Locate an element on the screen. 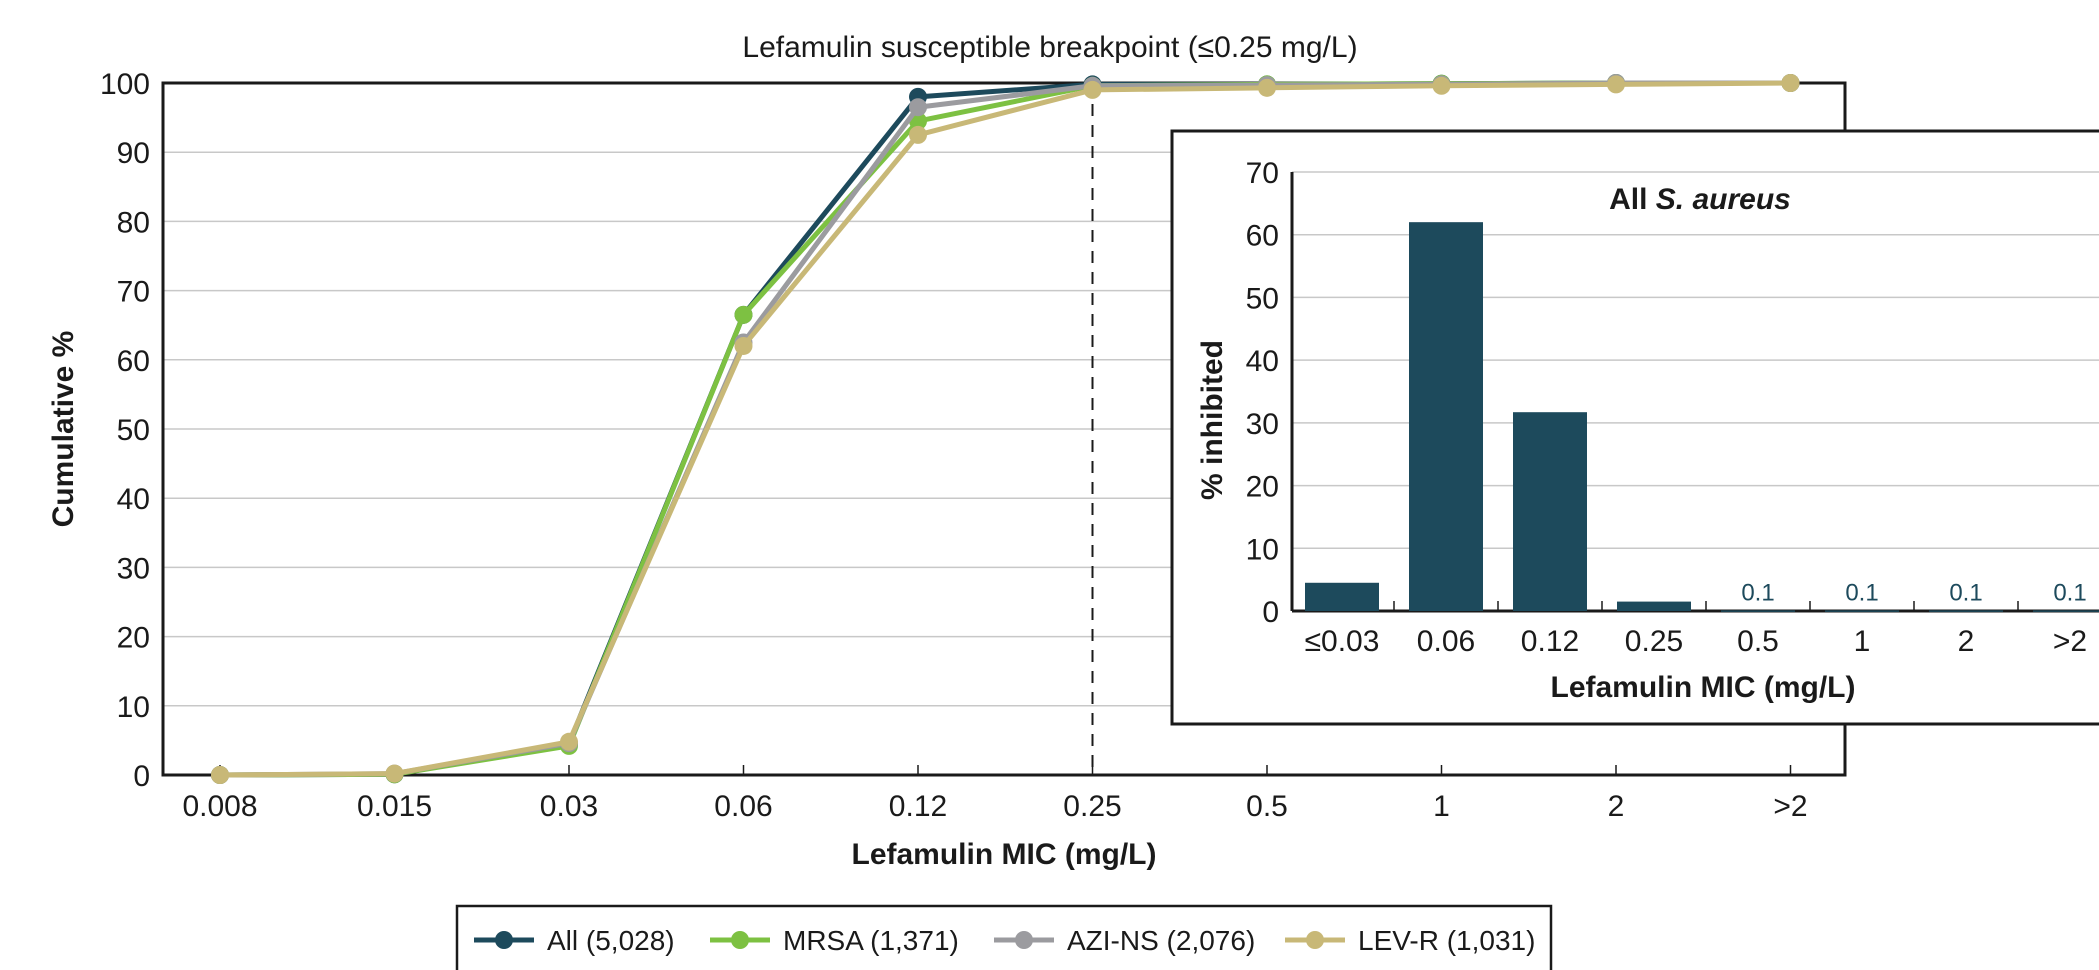  main-x-tick-label: 0.06 is located at coordinates (743, 806).